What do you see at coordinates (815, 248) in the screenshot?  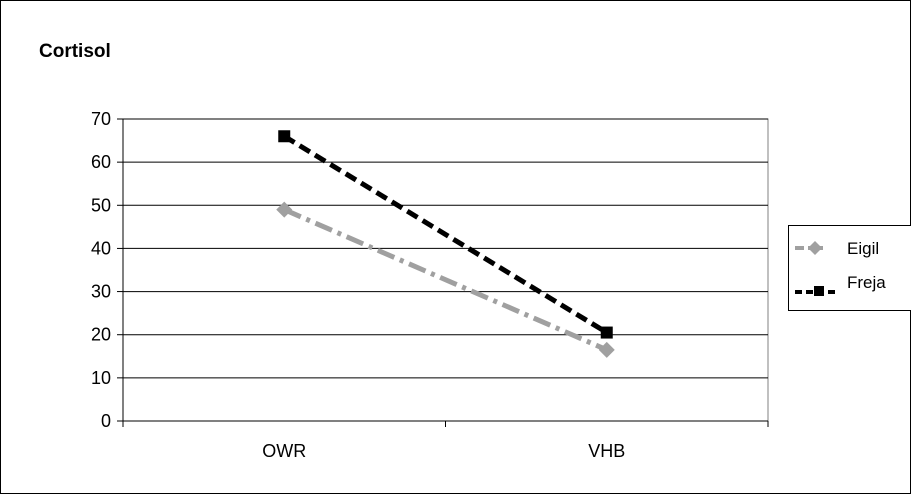 I see `legend-marker-eigil` at bounding box center [815, 248].